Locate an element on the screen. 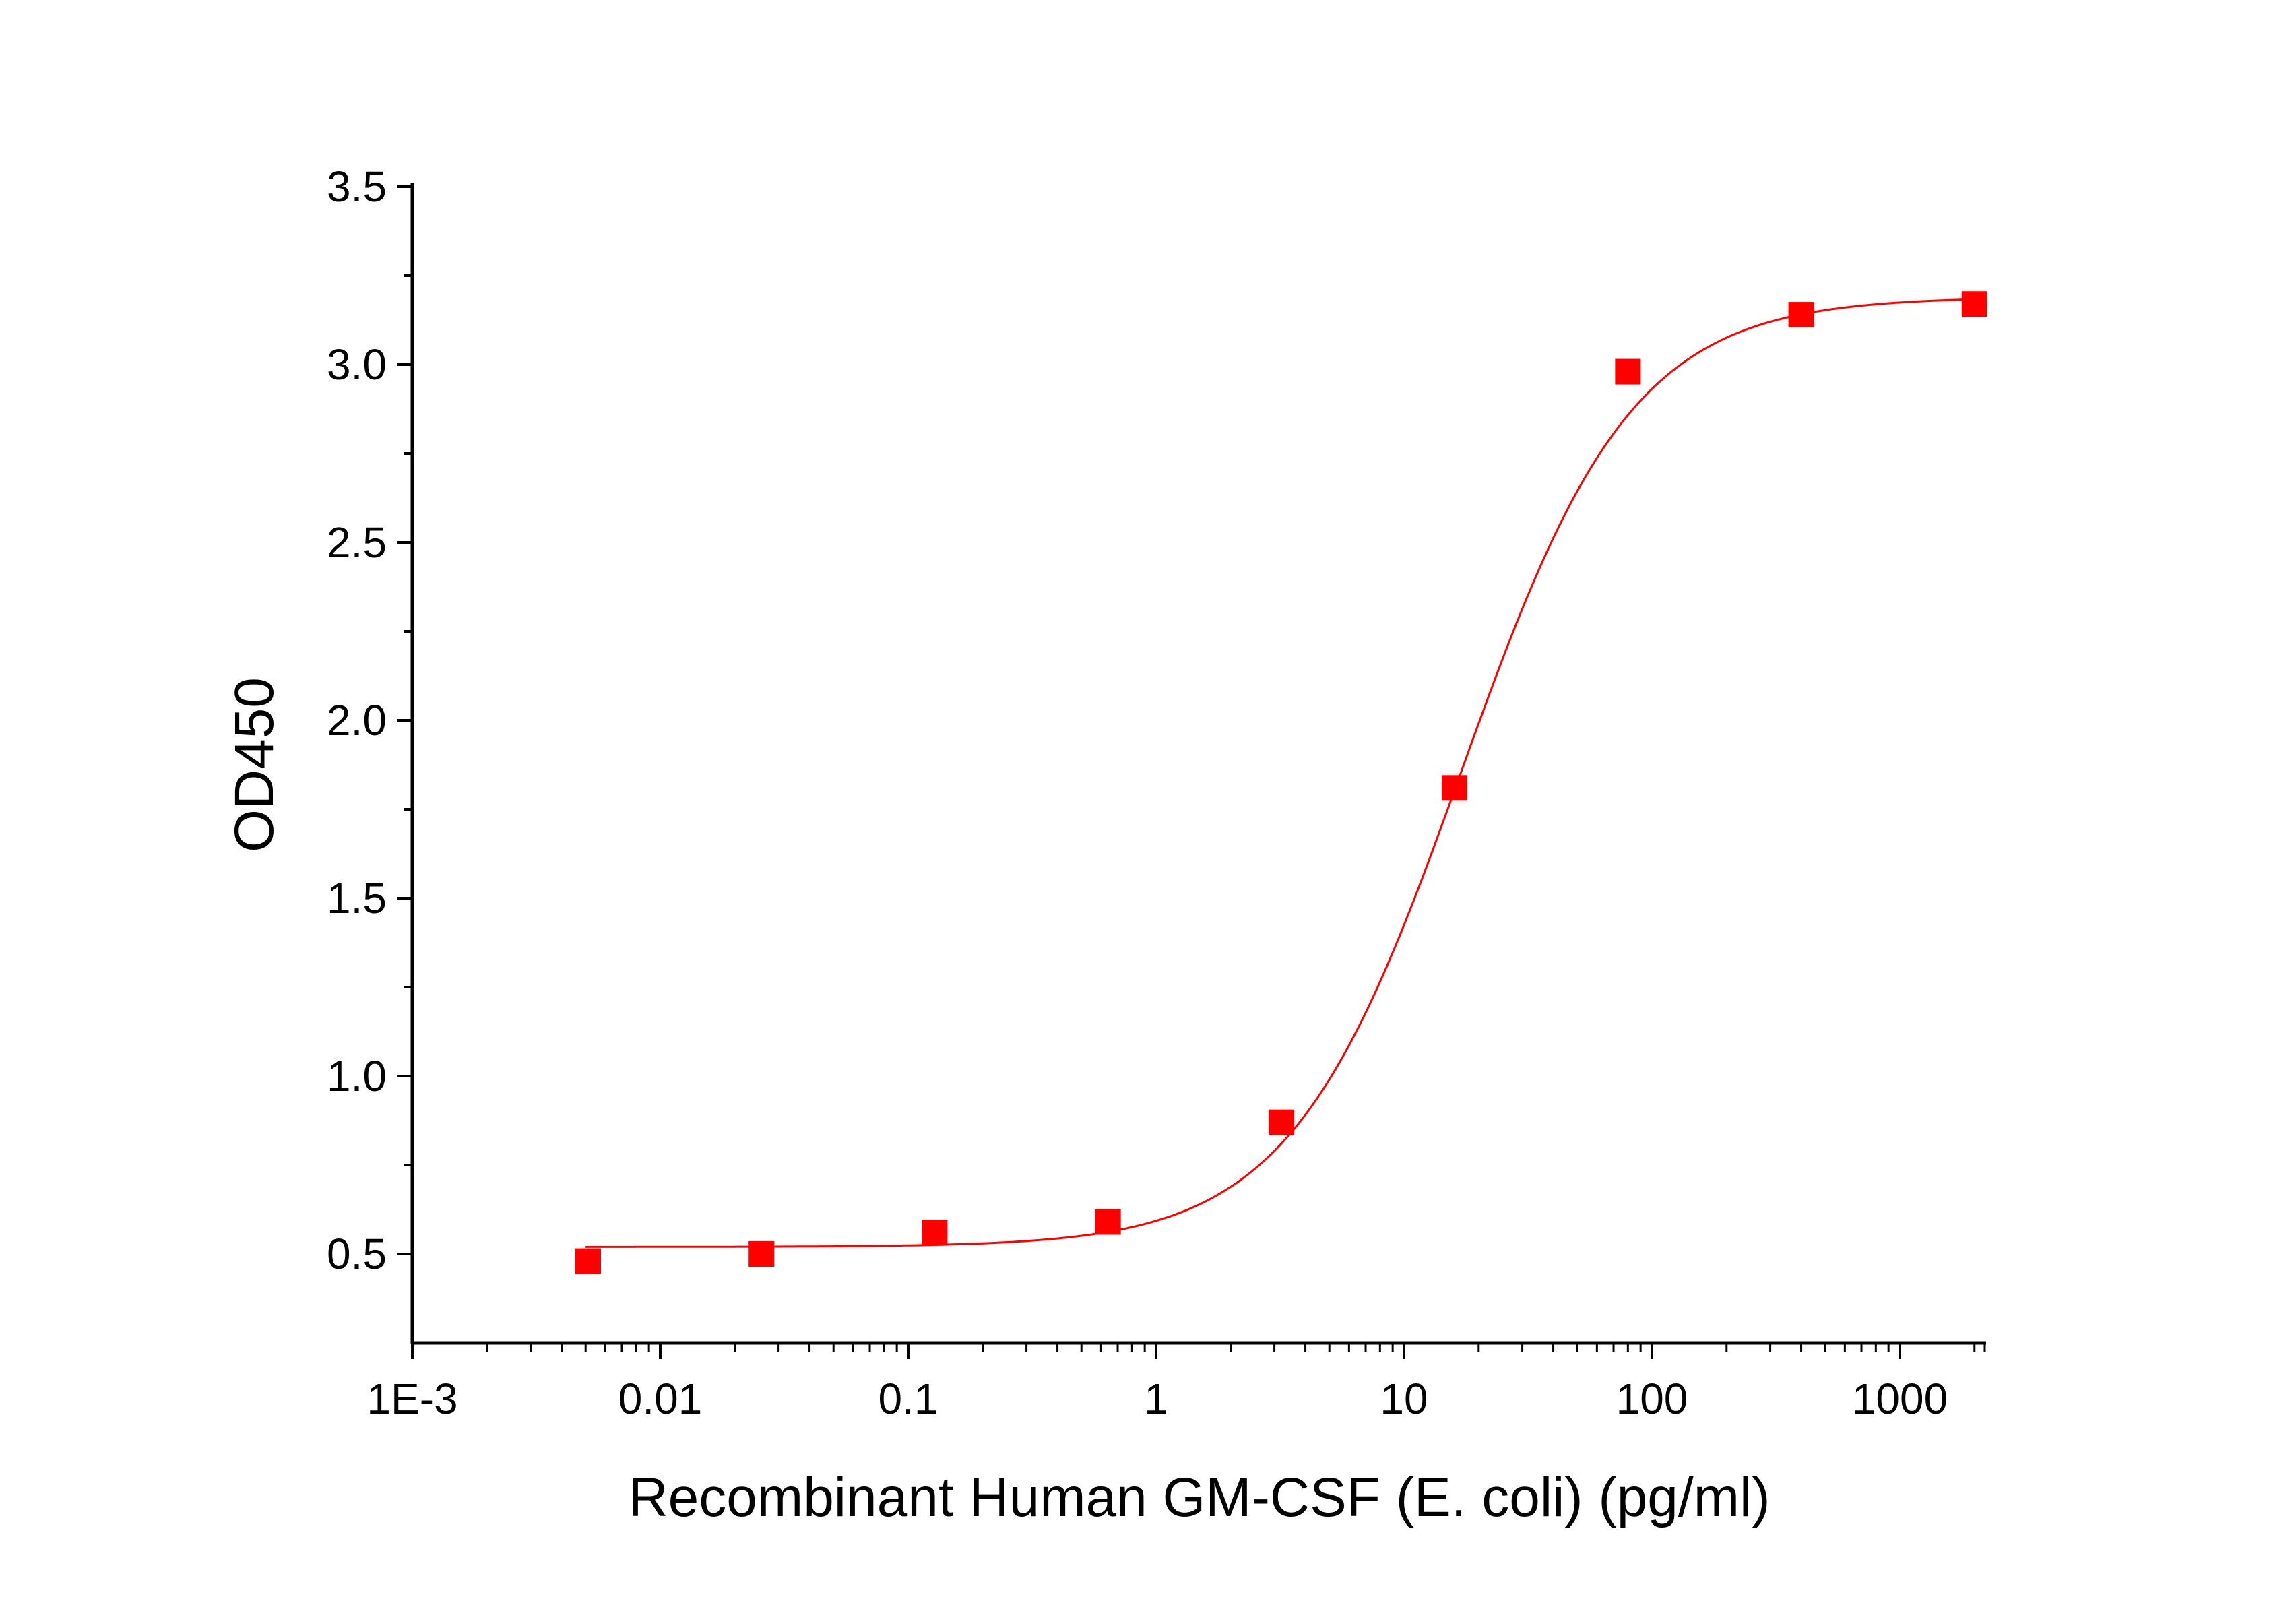 The image size is (2296, 1603). x-tick-label: 1000 is located at coordinates (1900, 1399).